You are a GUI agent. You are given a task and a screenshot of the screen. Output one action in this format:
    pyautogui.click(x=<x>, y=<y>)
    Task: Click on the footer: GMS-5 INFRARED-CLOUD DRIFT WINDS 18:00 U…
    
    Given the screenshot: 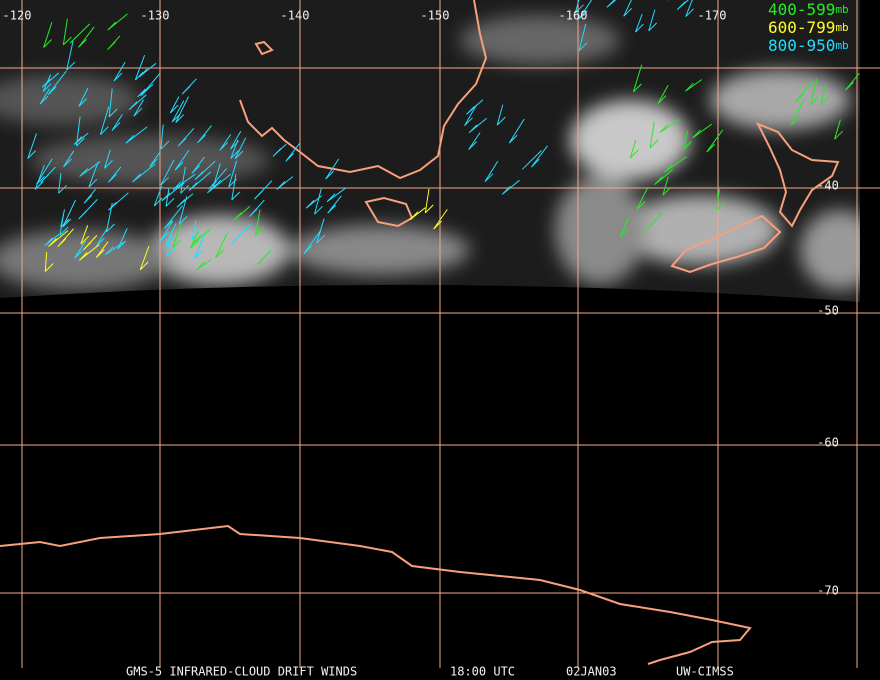 What is the action you would take?
    pyautogui.click(x=430, y=672)
    